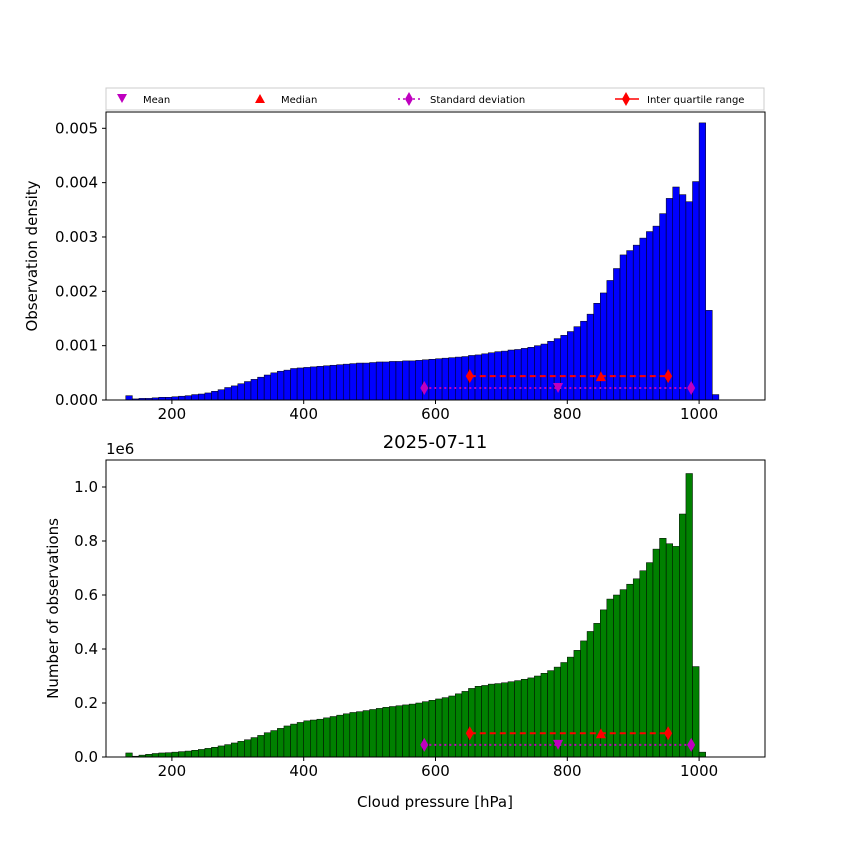 This screenshot has width=850, height=854. I want to click on count-iqr-marker, so click(469, 733).